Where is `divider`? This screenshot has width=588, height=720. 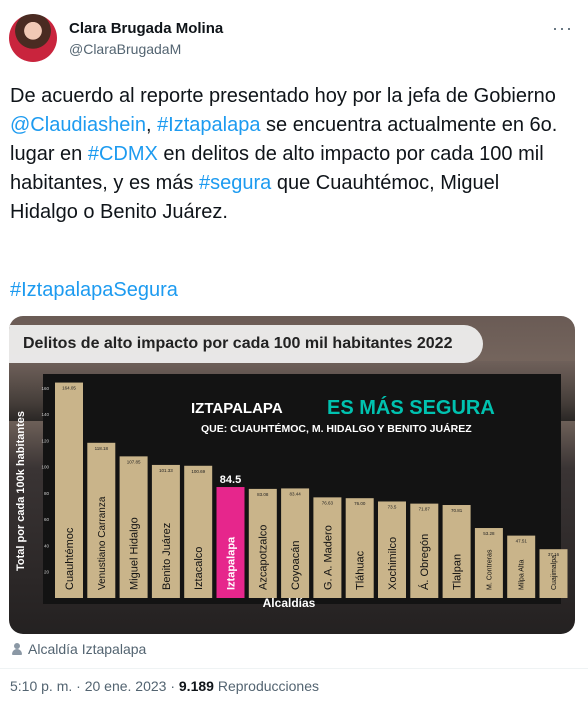
divider is located at coordinates (294, 668).